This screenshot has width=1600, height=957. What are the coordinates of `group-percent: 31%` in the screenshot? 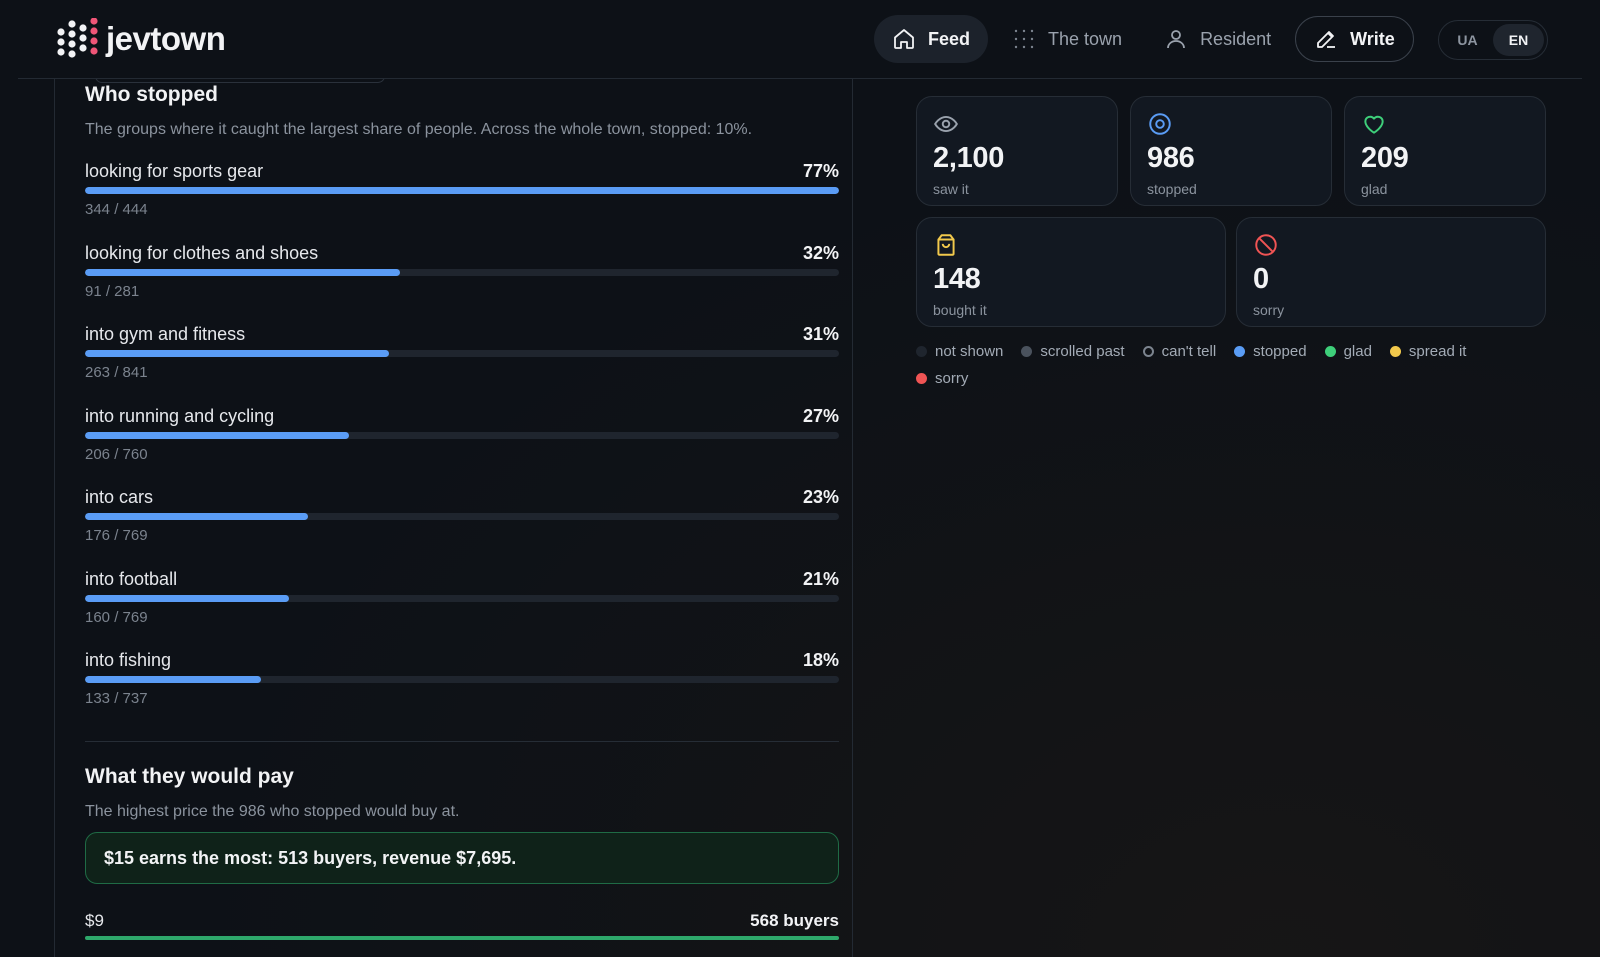 It's located at (820, 334).